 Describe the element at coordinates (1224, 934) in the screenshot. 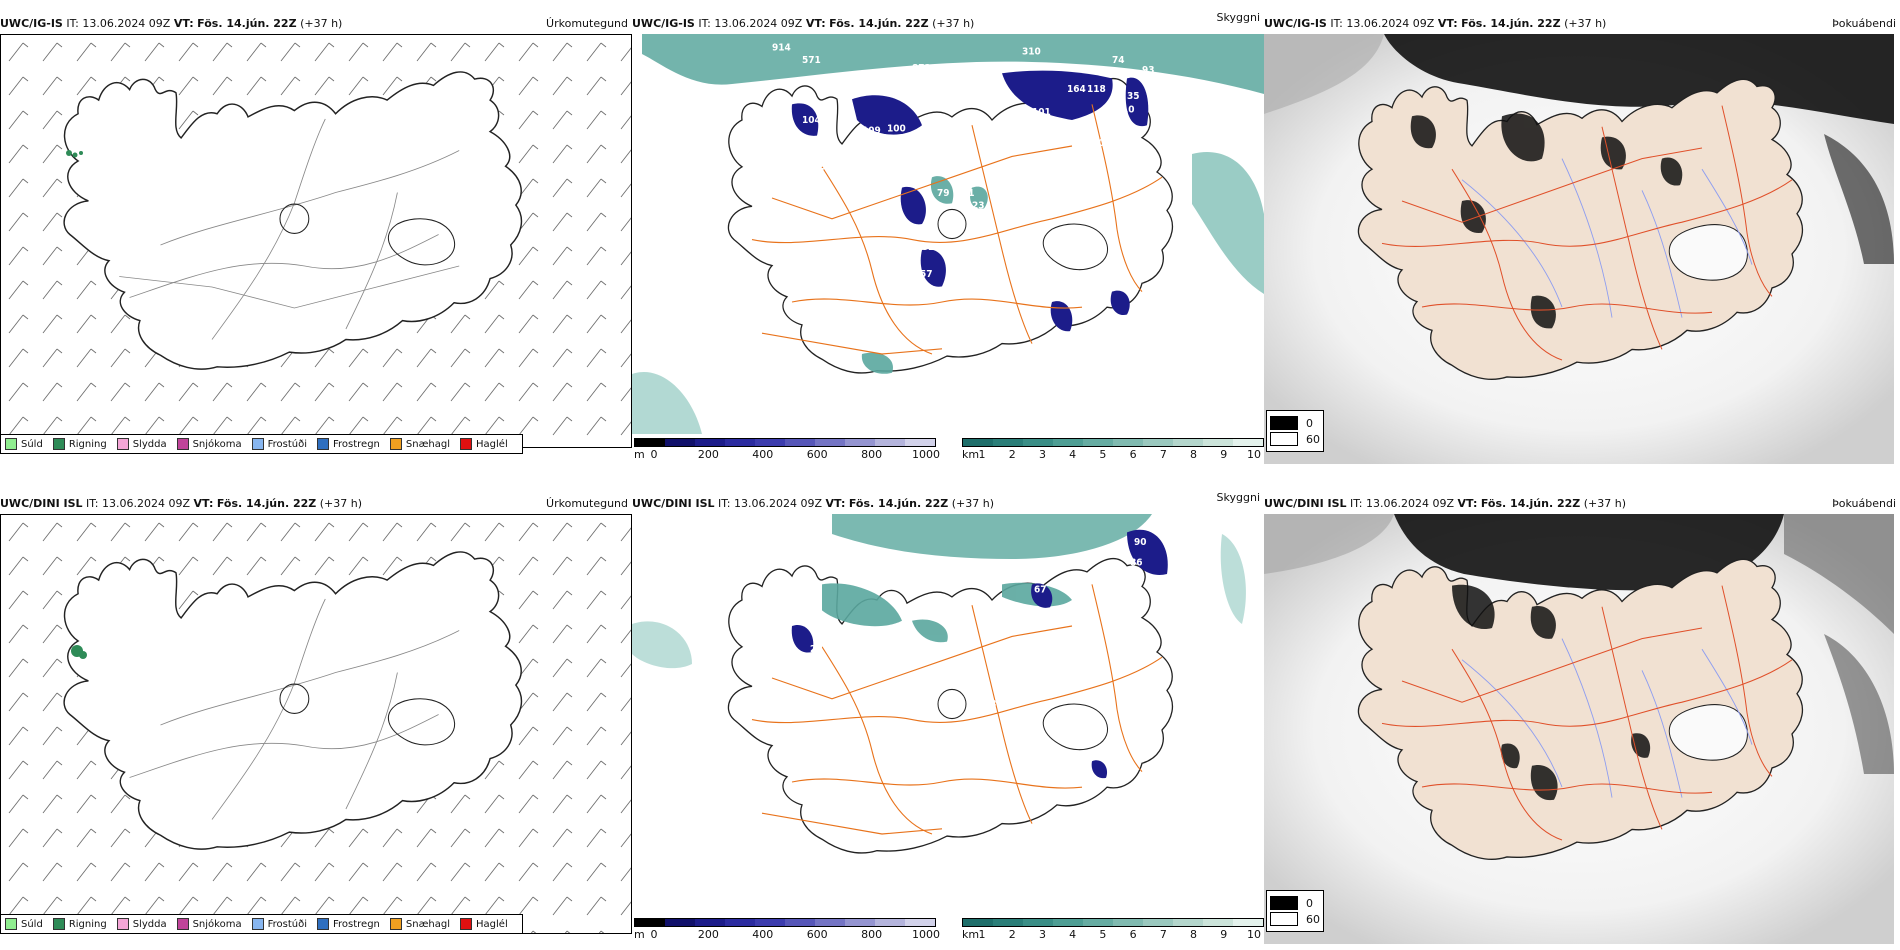

I see `scale-tick-label: 9` at that location.